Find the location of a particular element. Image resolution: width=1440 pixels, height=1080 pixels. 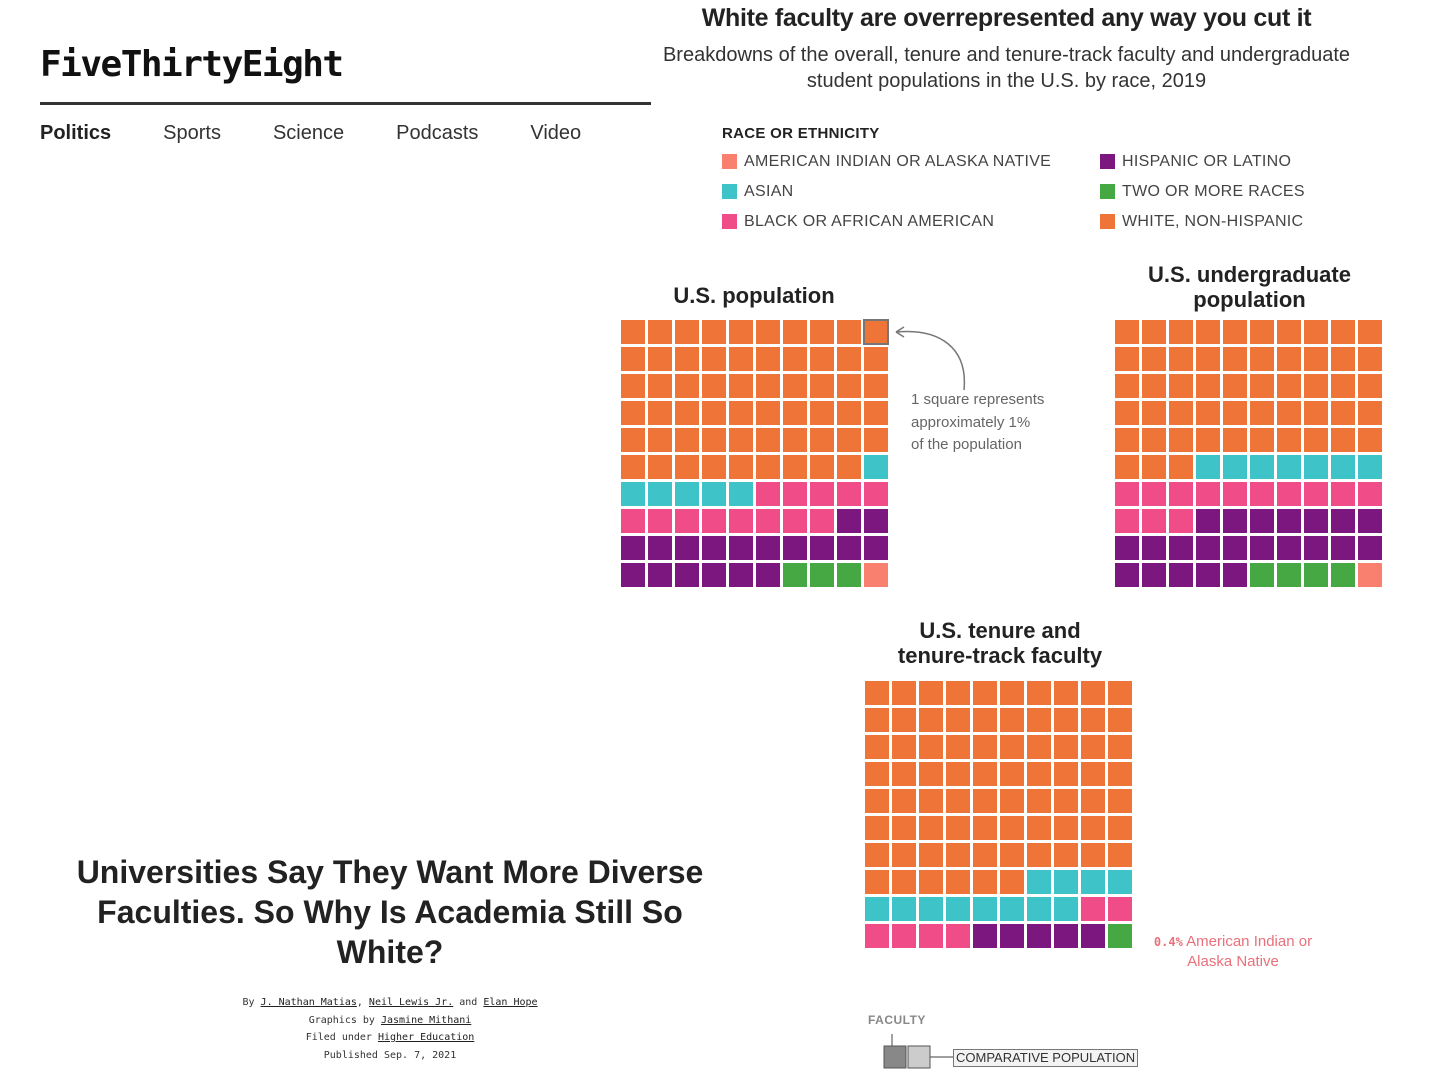

legend-item: HISPANIC OR LATINO is located at coordinates (1230, 161).